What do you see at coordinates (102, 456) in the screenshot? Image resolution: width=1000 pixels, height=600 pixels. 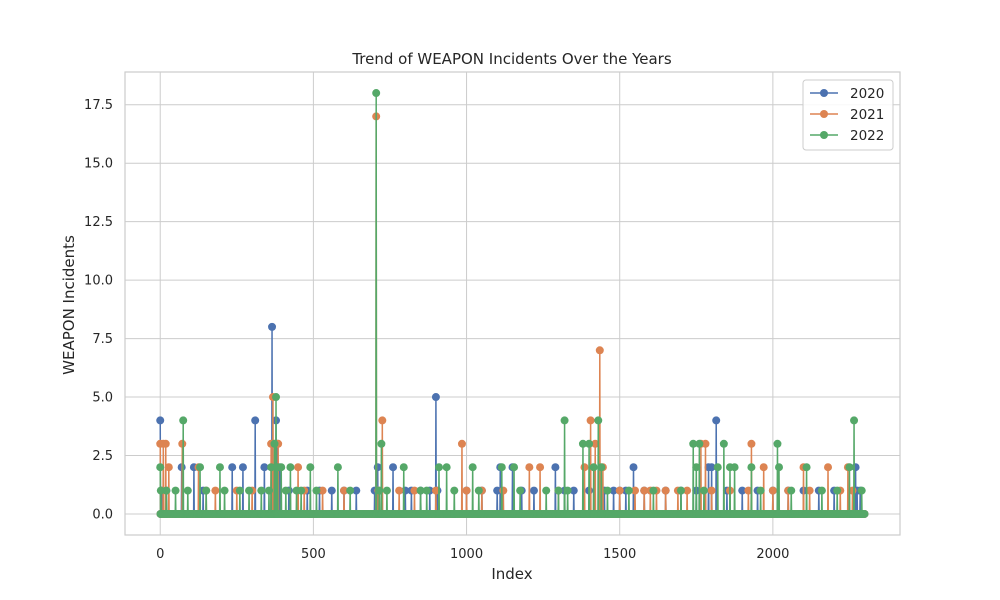 I see `y-tick-label: 2.5` at bounding box center [102, 456].